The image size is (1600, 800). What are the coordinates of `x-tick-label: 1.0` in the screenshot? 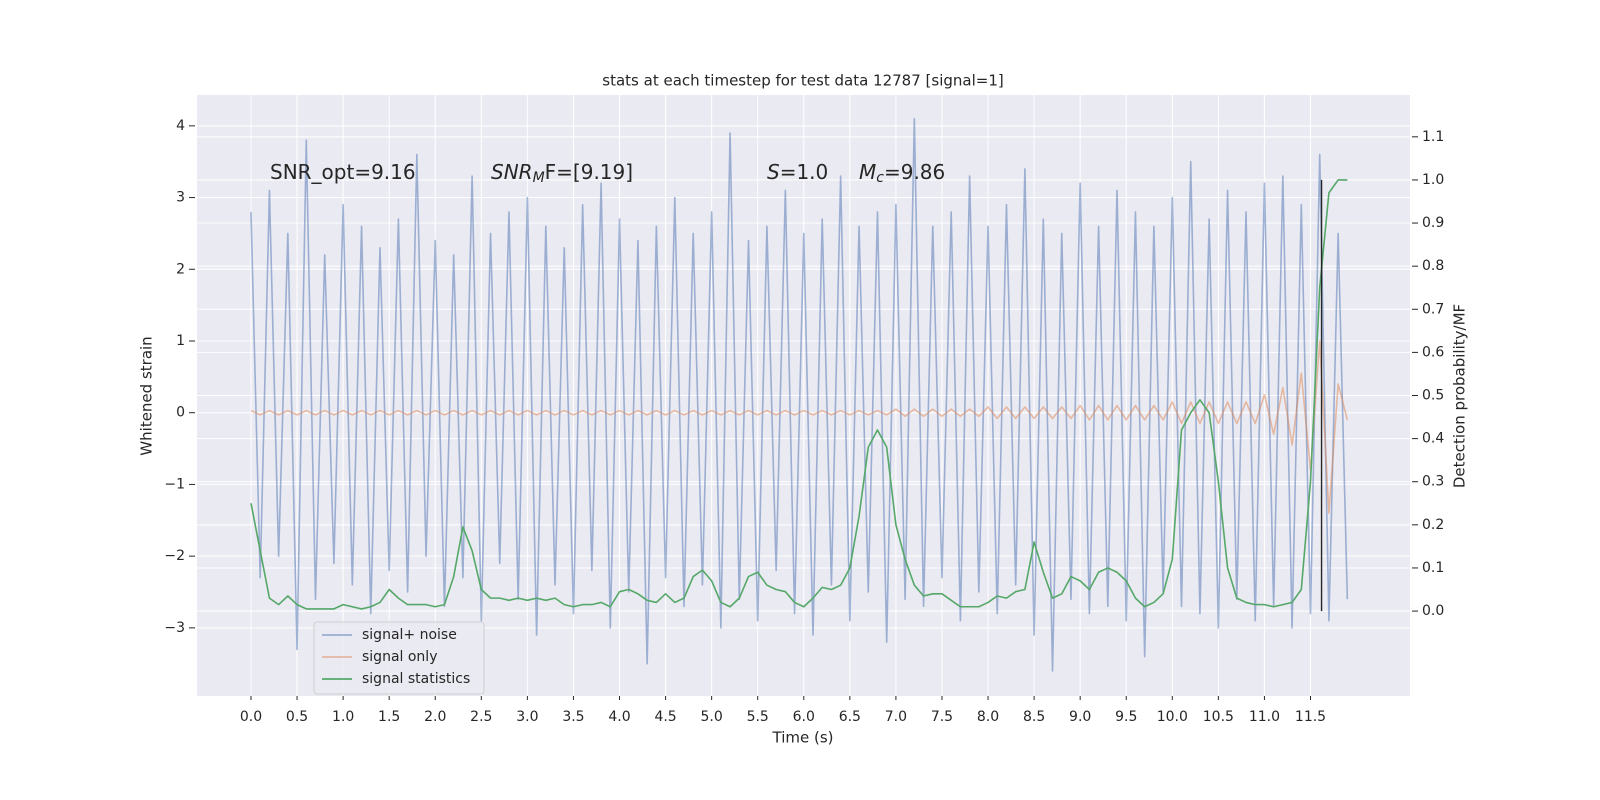 It's located at (343, 717).